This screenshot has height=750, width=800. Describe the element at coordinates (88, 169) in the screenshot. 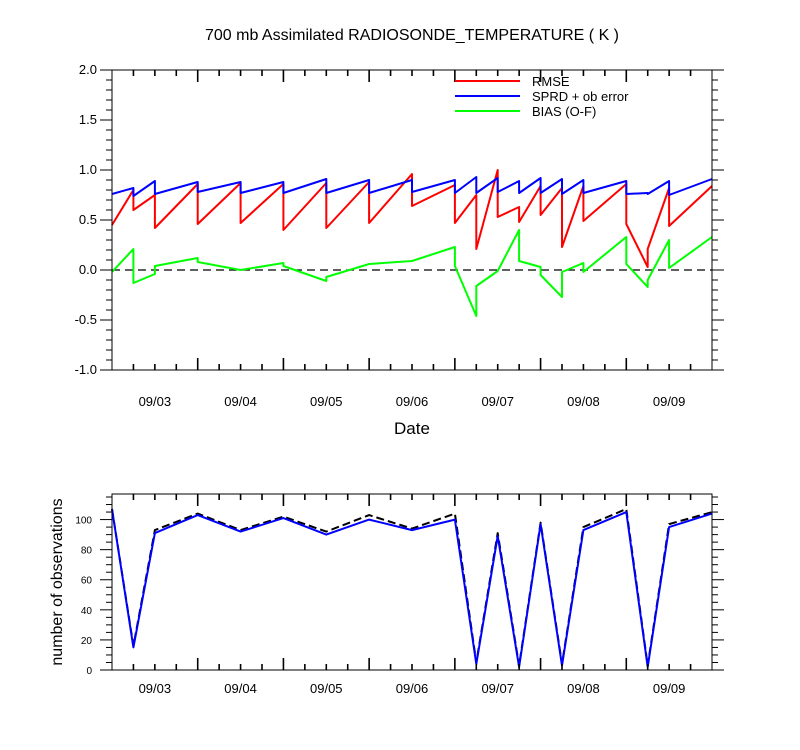

I see `y-tick-label: 1.0` at that location.